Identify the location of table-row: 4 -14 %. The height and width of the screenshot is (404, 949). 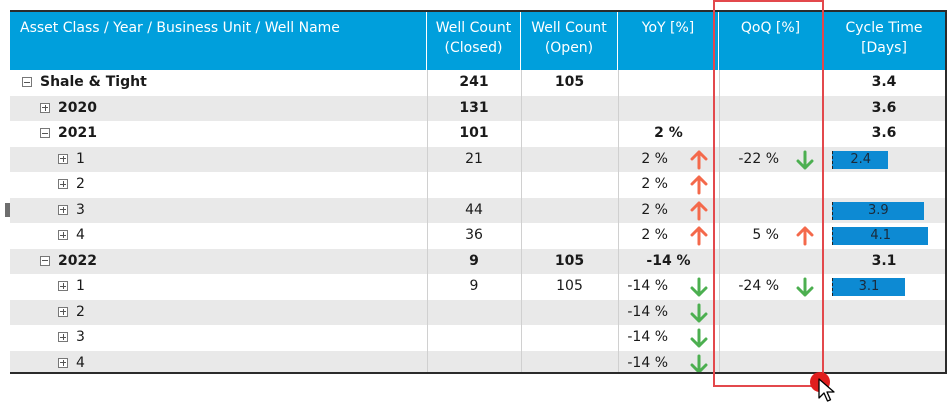
(477, 361).